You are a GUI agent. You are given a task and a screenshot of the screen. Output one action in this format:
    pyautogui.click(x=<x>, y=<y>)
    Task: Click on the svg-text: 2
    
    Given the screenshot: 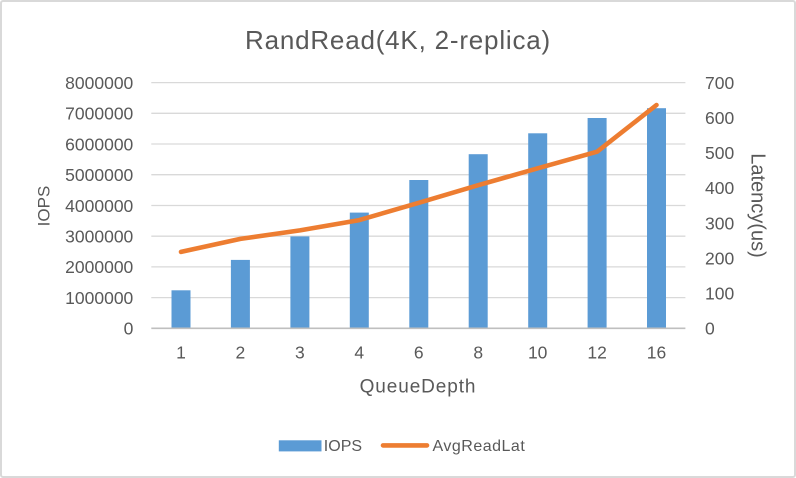 What is the action you would take?
    pyautogui.click(x=241, y=353)
    